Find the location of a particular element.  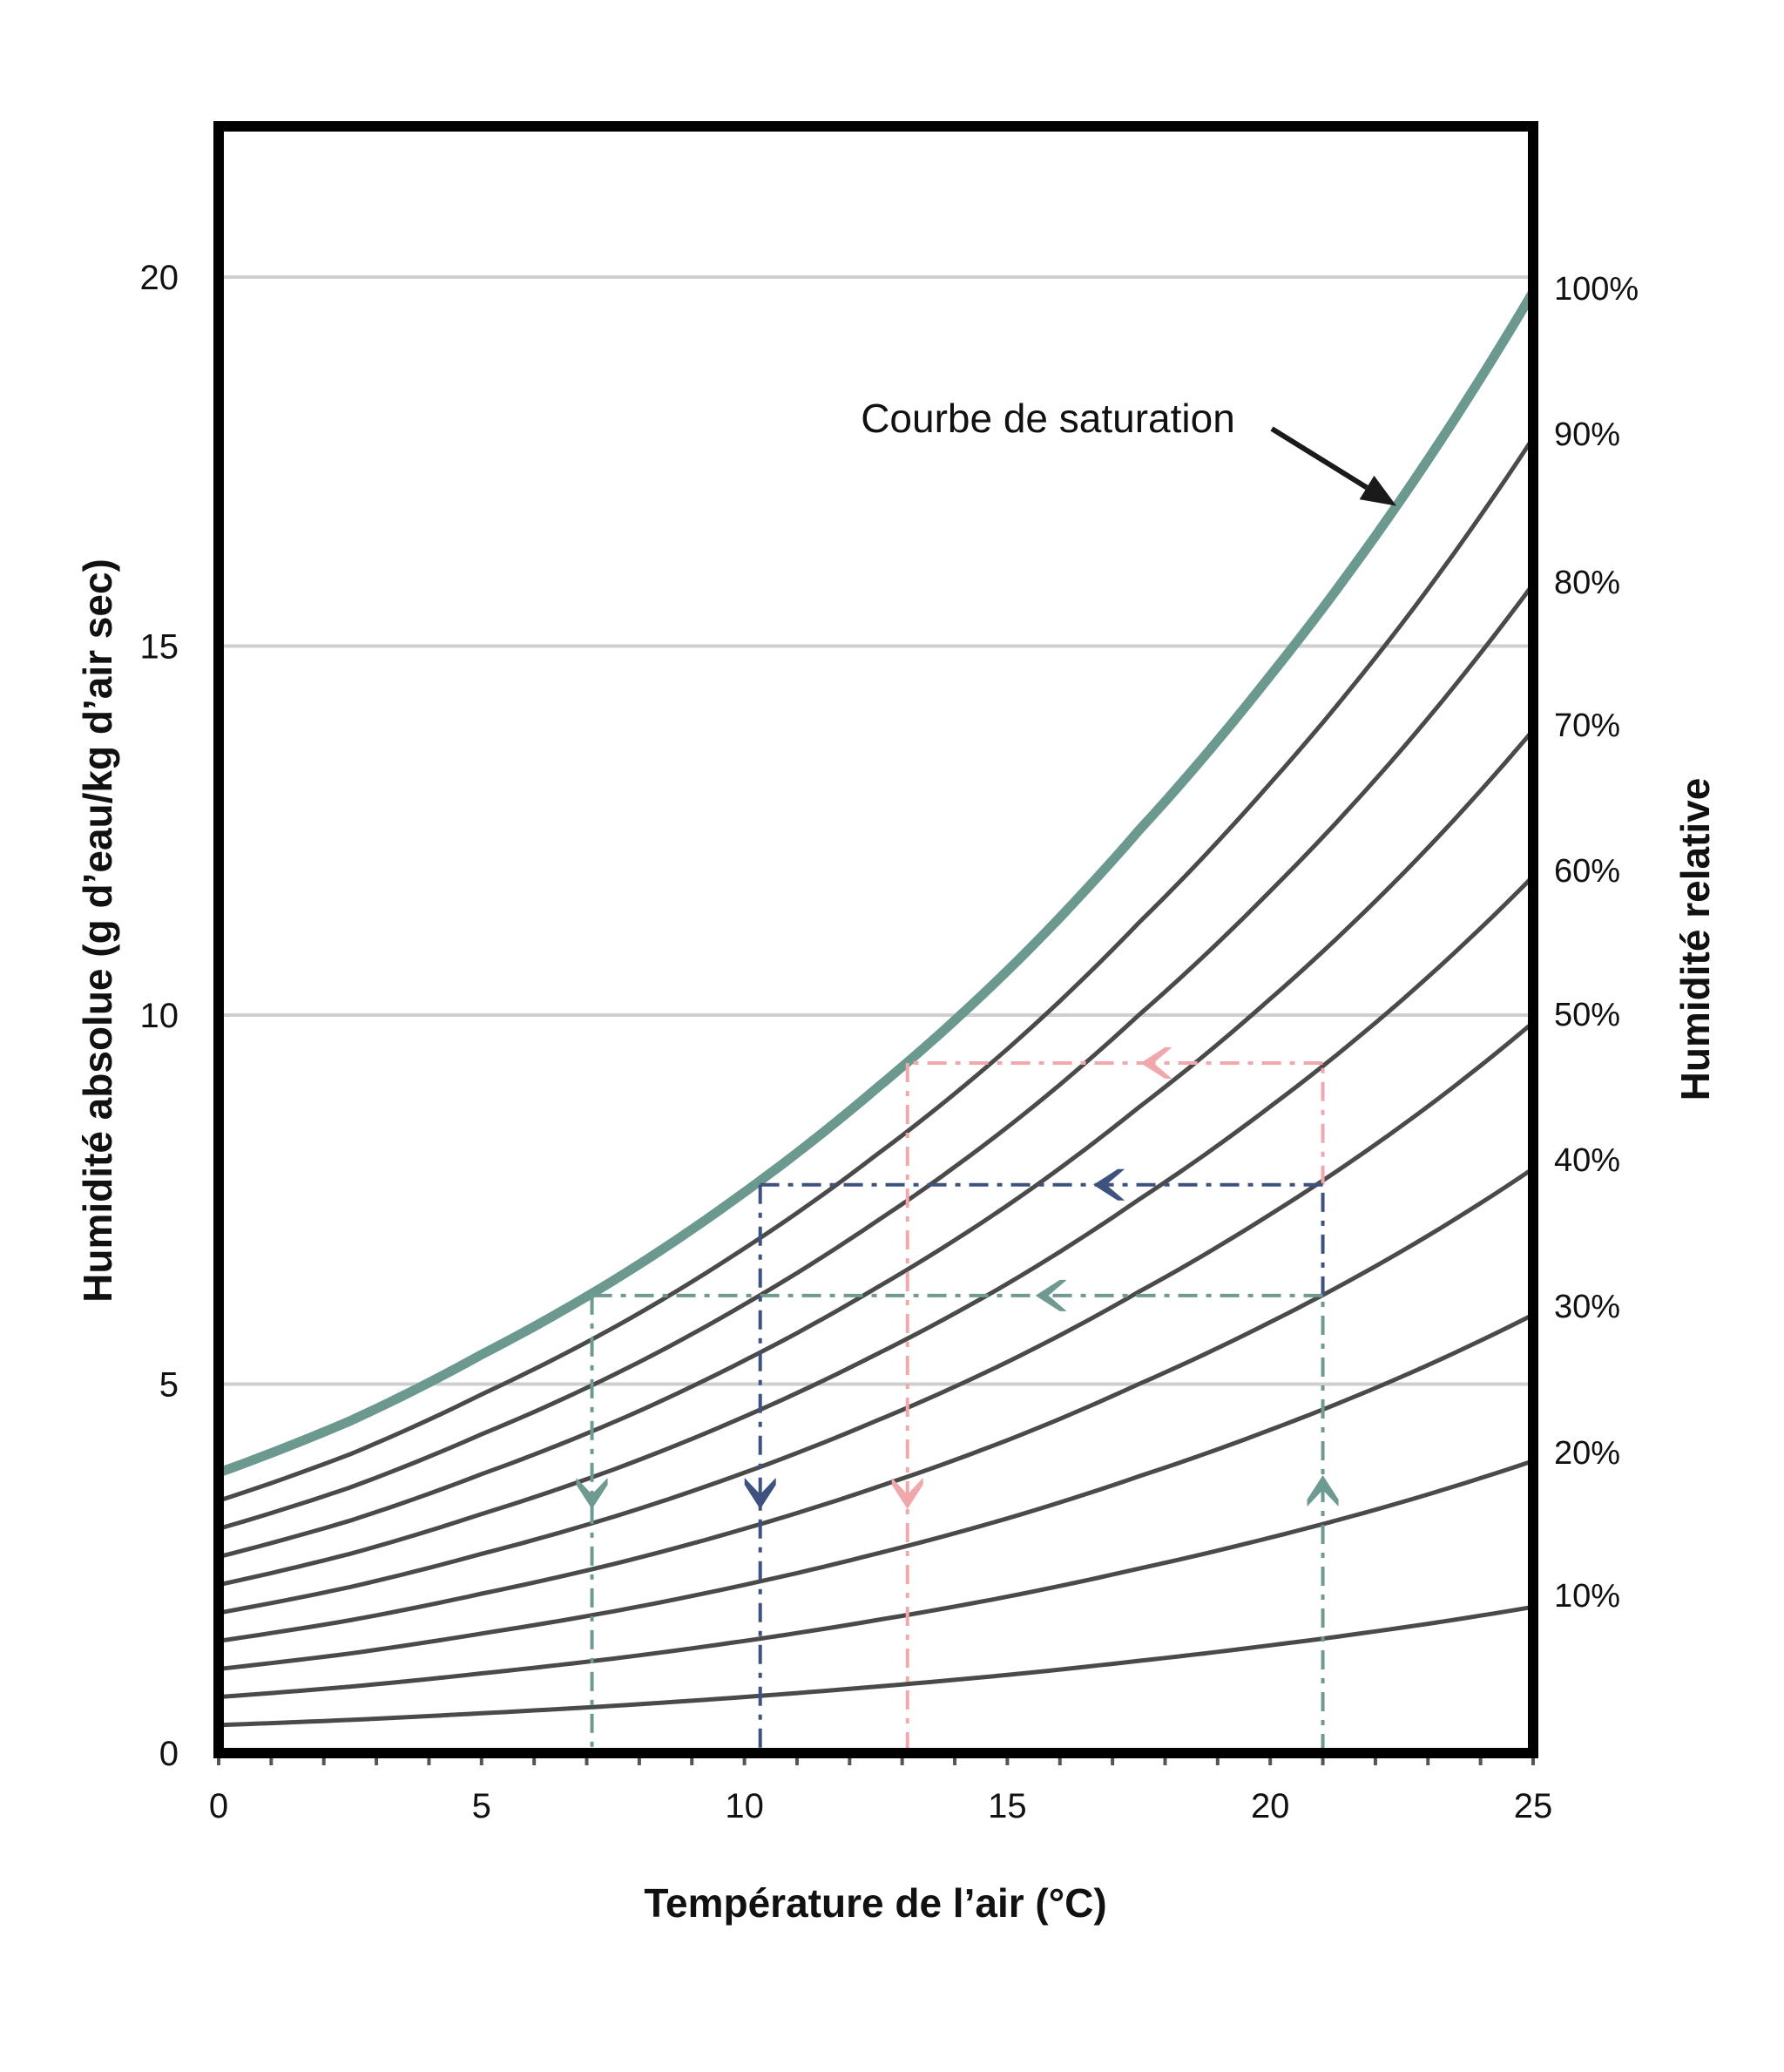

rh-label: 10% is located at coordinates (1587, 1596).